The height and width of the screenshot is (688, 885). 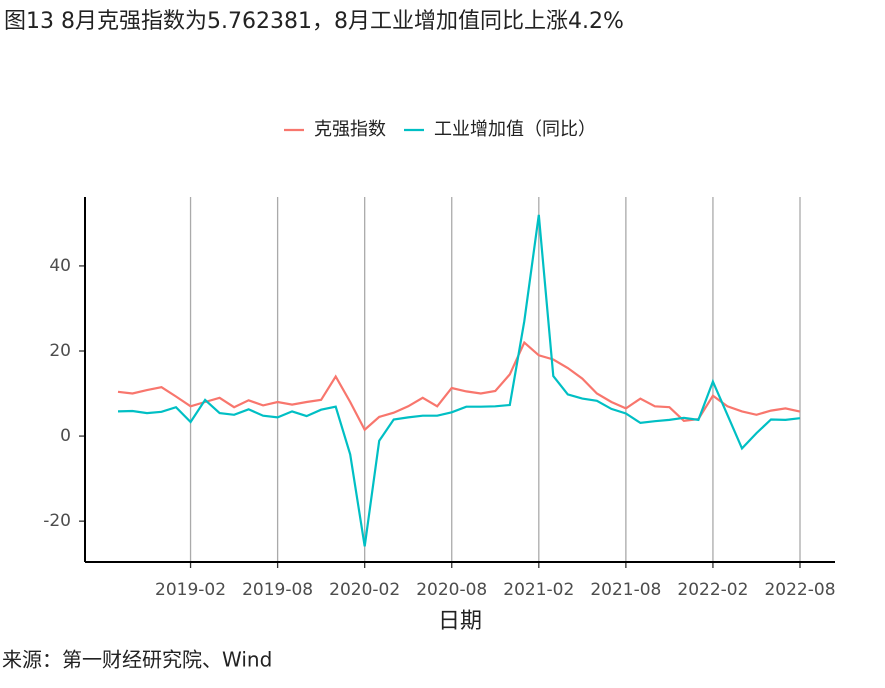 I want to click on series-line, so click(x=459, y=386).